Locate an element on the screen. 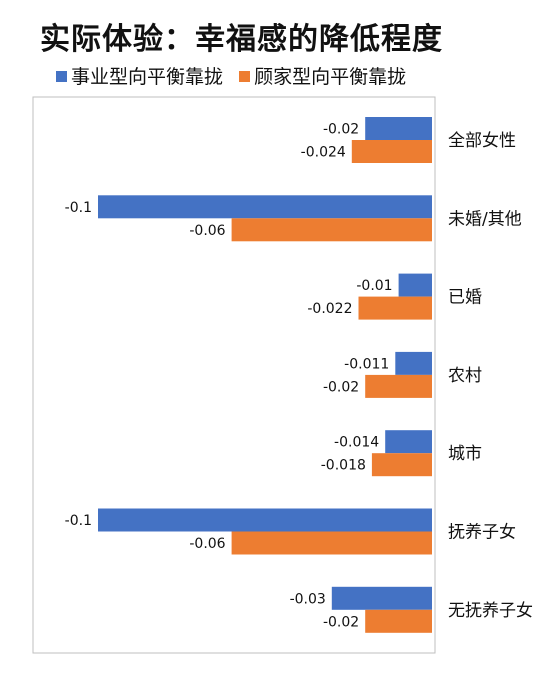 This screenshot has width=546, height=699. data-label-career-3: -0.011 is located at coordinates (366, 364).